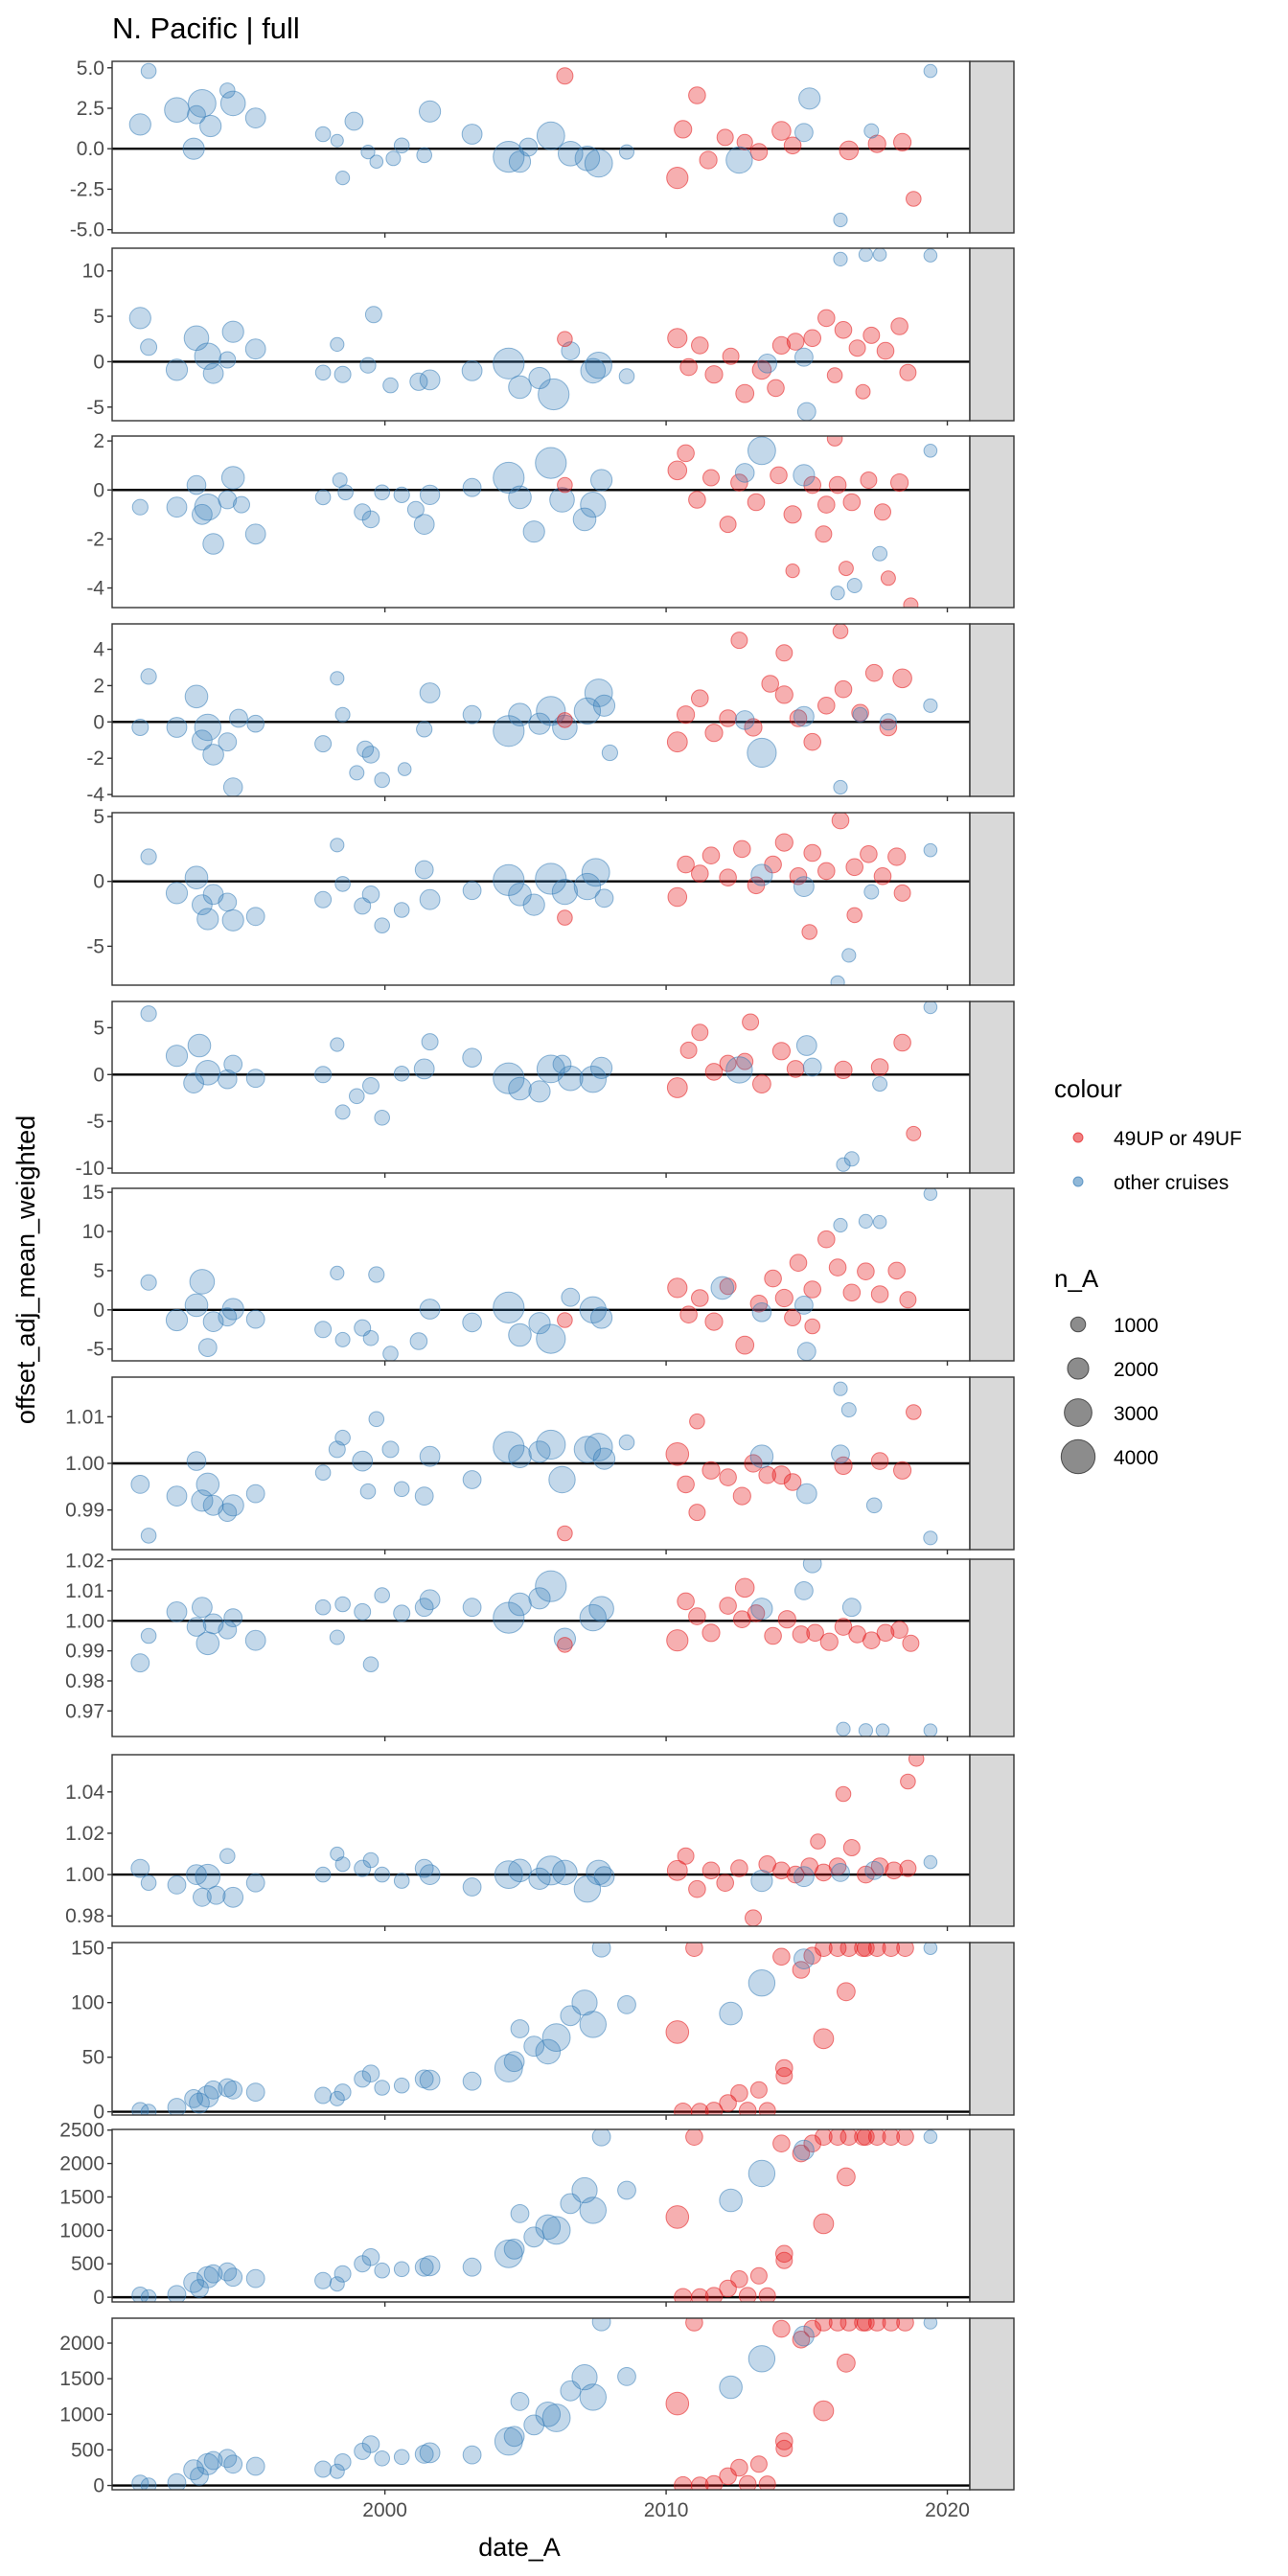 This screenshot has height=2576, width=1288. I want to click on y-tick-label: 5, so click(98, 1271).